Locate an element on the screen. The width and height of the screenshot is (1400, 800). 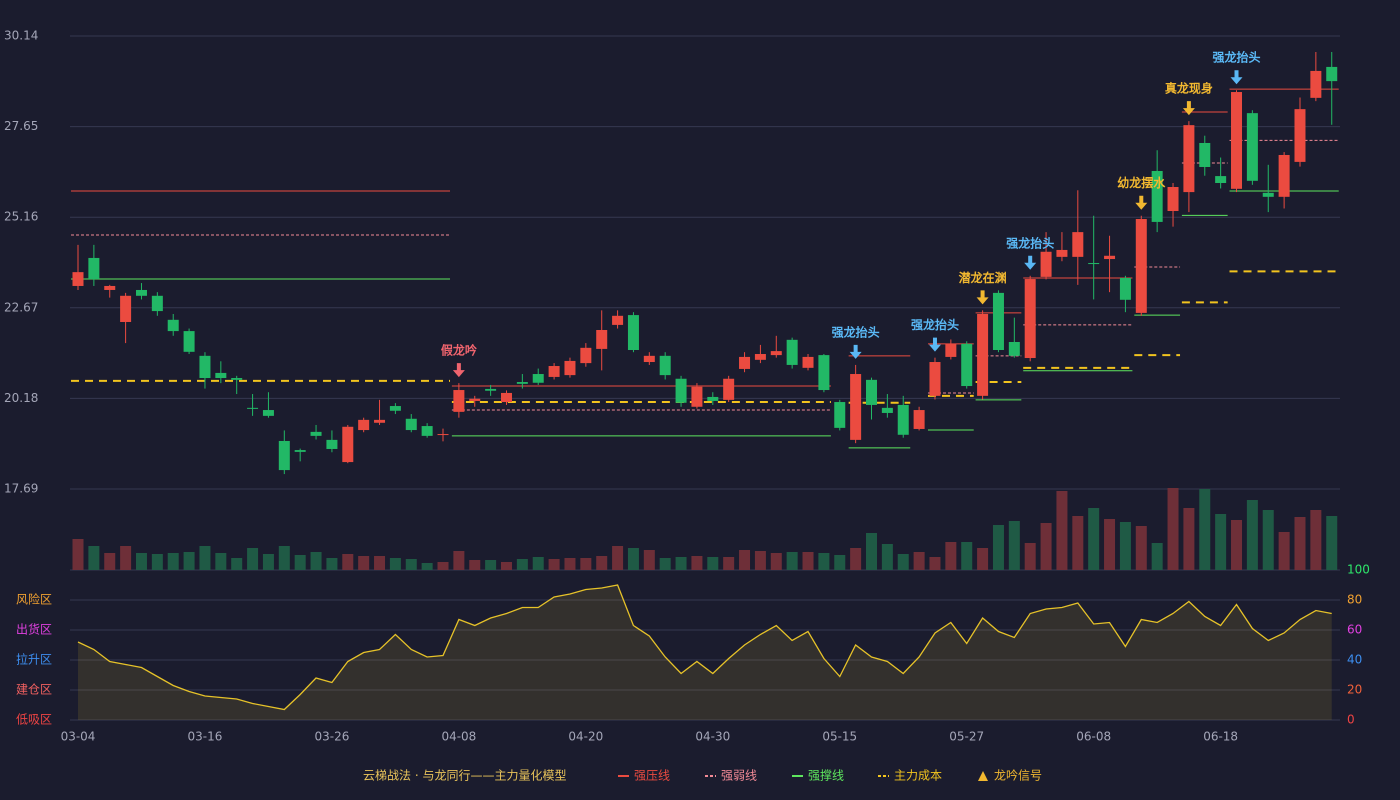
legend-icon is located at coordinates (983, 776).